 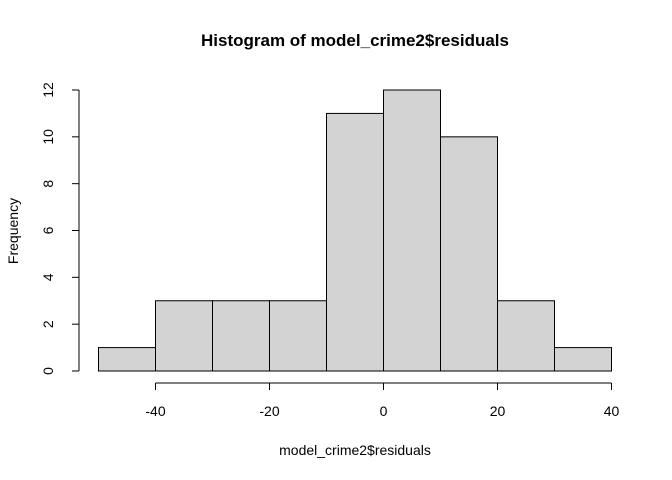 What do you see at coordinates (498, 411) in the screenshot?
I see `x-tick-label: 20` at bounding box center [498, 411].